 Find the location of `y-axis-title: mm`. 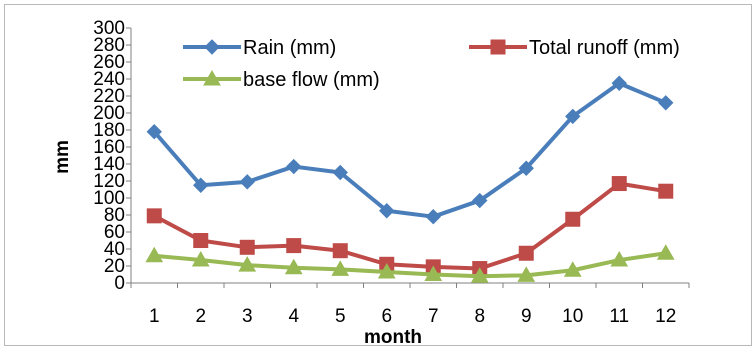

y-axis-title: mm is located at coordinates (62, 157).